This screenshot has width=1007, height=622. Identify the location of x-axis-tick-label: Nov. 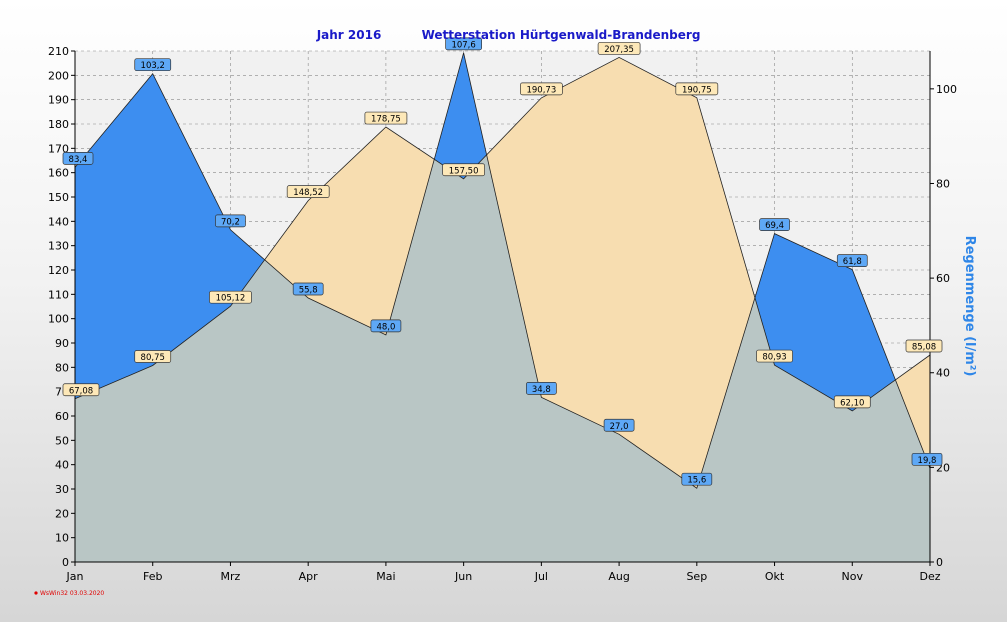
(853, 576).